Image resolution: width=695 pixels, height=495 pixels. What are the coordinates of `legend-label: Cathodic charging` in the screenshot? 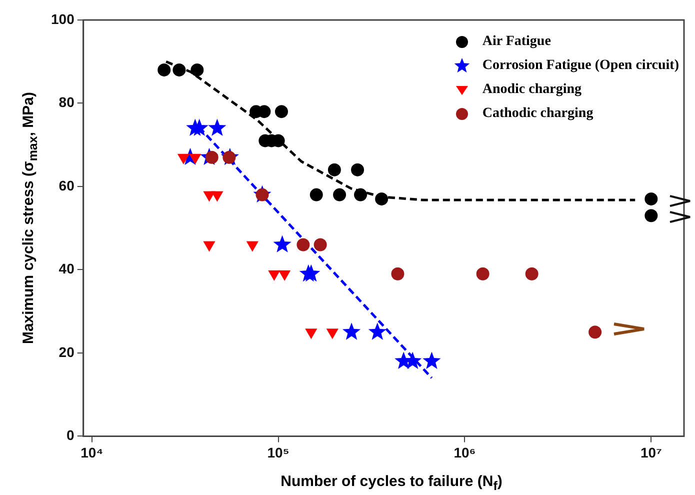 It's located at (538, 114).